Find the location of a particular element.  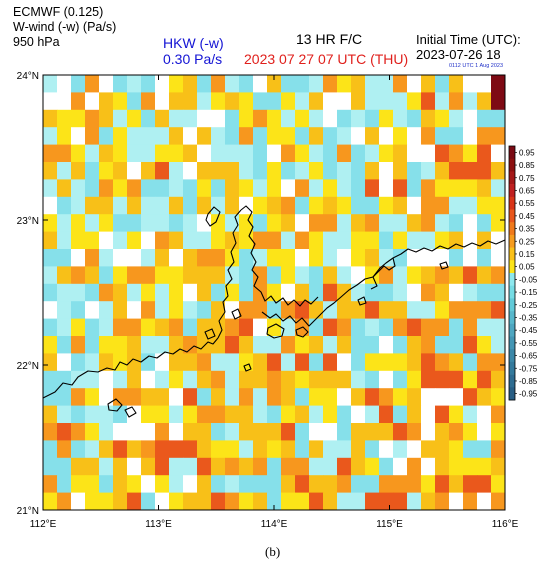

figure-caption: (b) is located at coordinates (273, 551).